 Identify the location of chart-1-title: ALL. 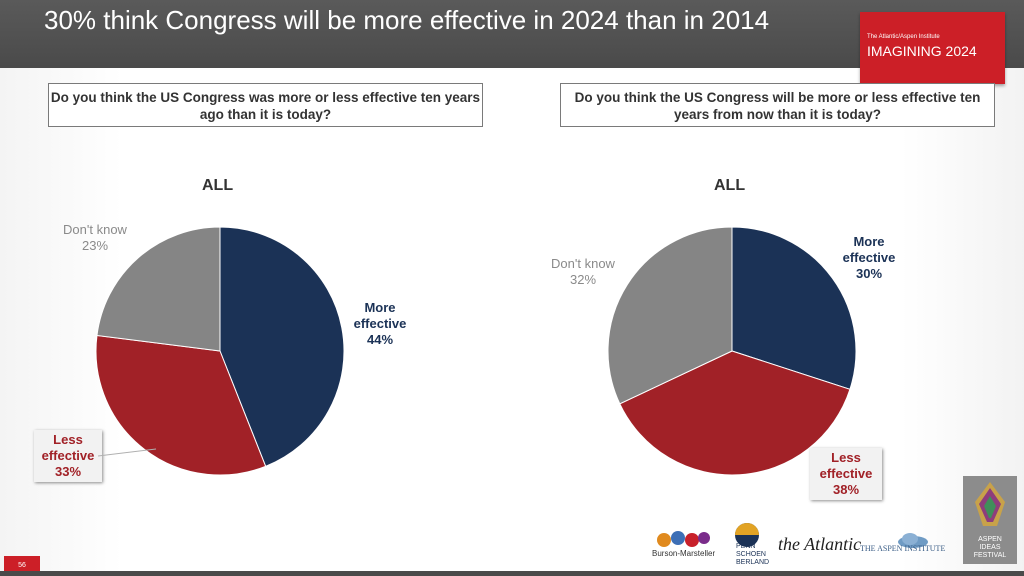
(218, 185).